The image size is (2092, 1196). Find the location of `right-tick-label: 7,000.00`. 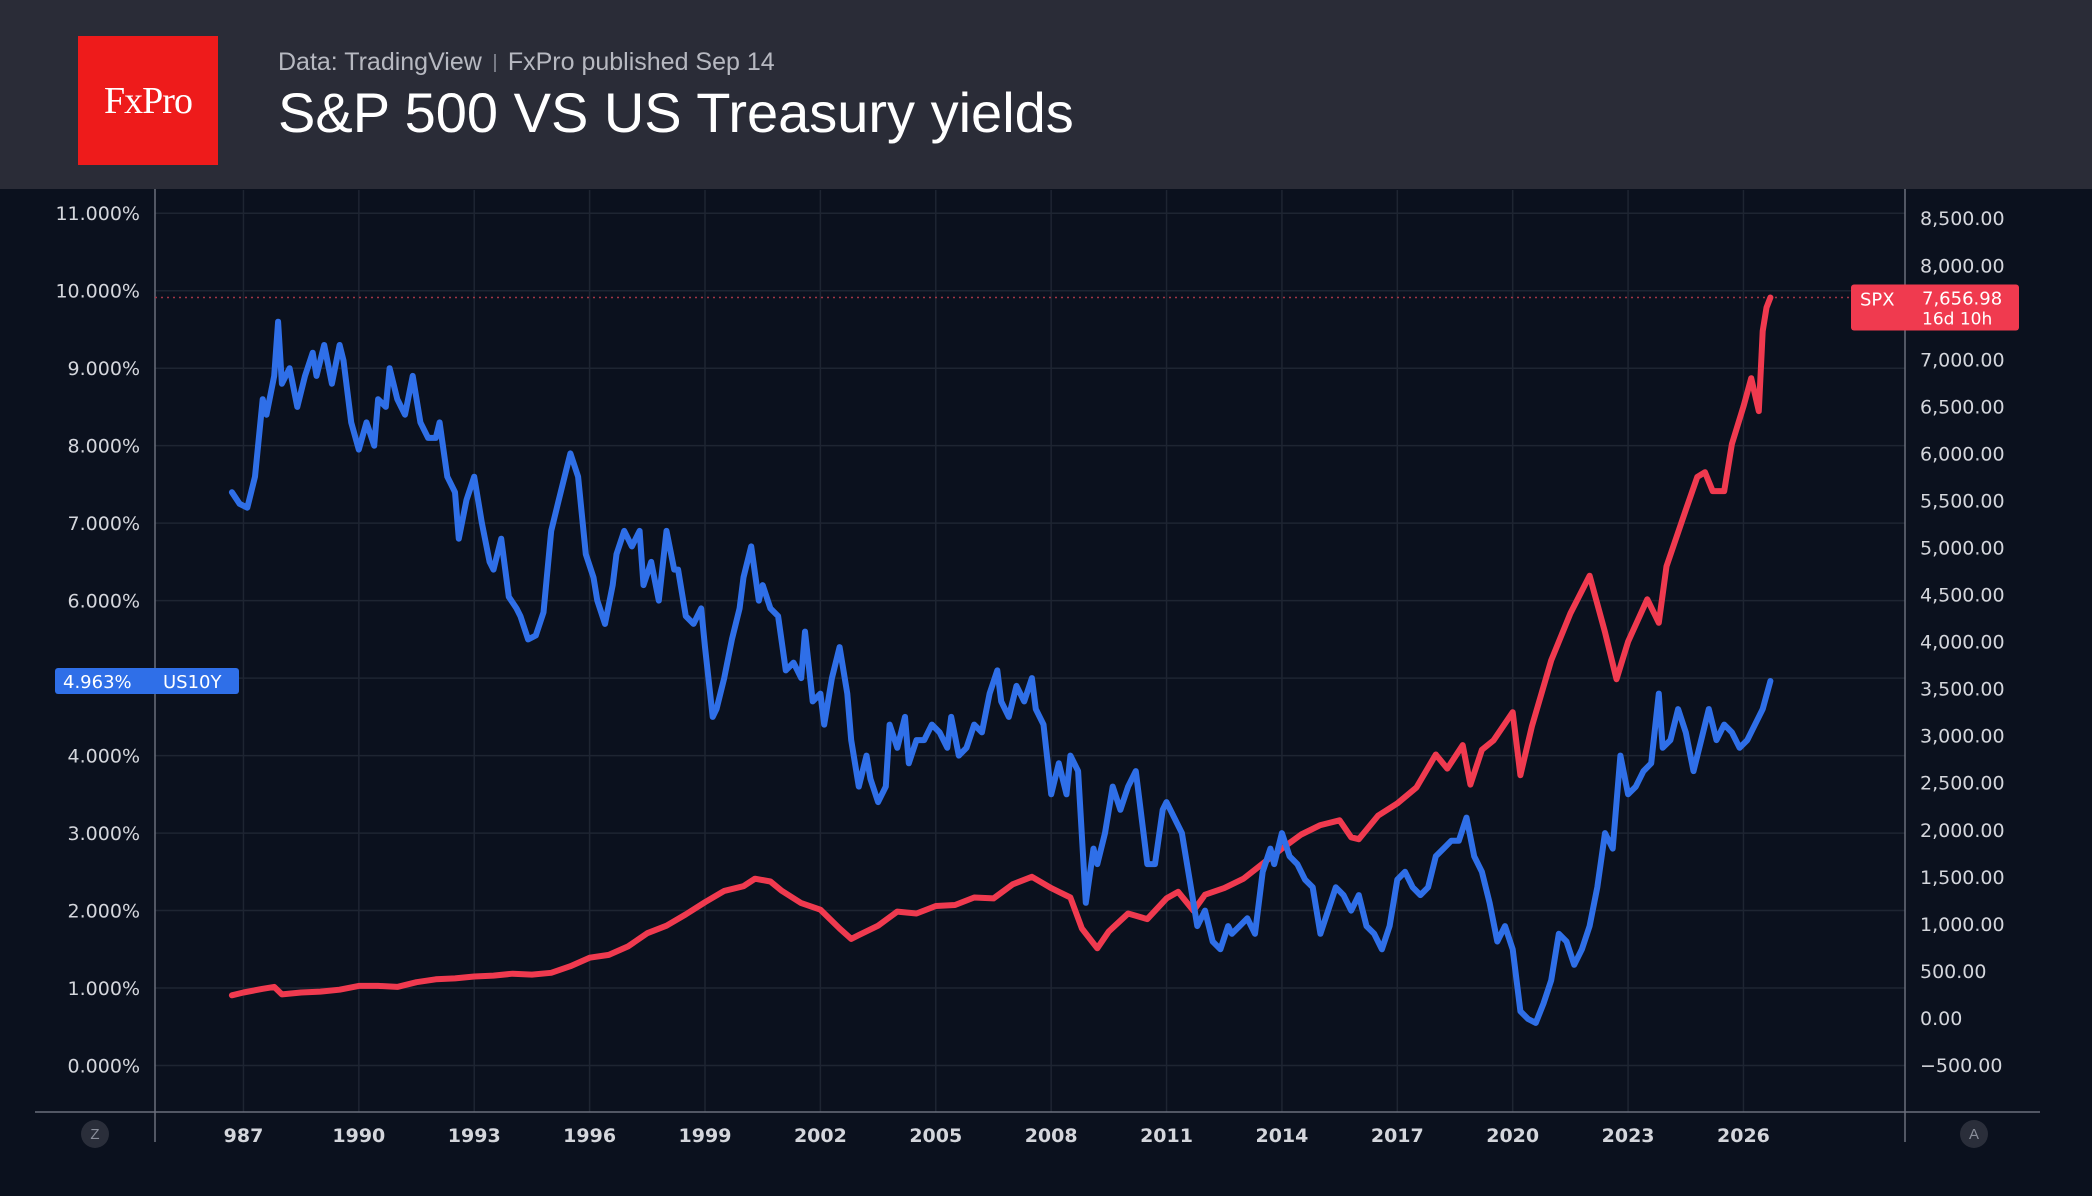

right-tick-label: 7,000.00 is located at coordinates (1962, 360).